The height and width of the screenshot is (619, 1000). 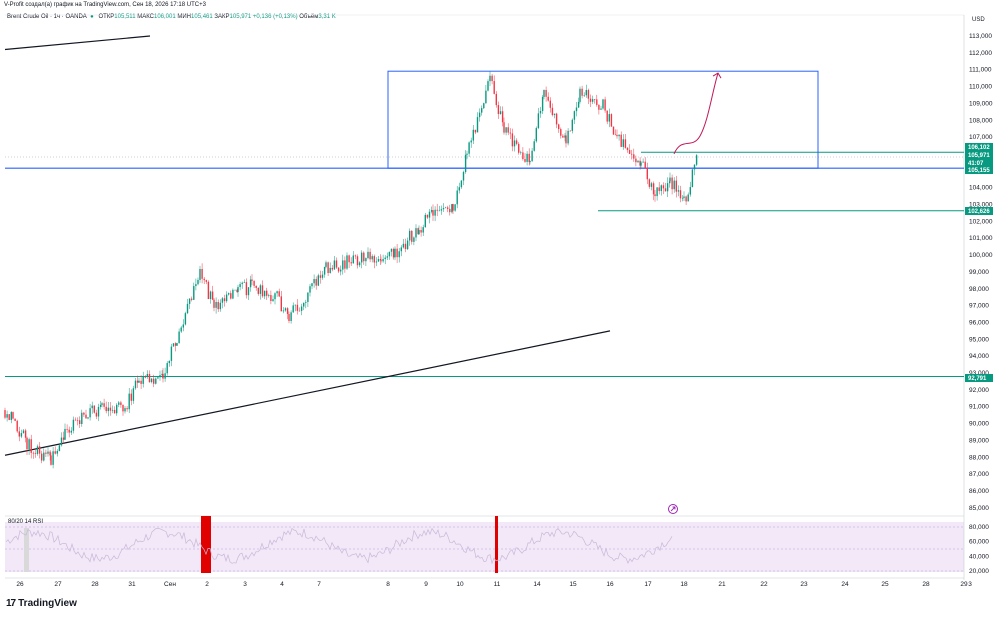 I want to click on price-tick-label: 99,000, so click(x=979, y=272).